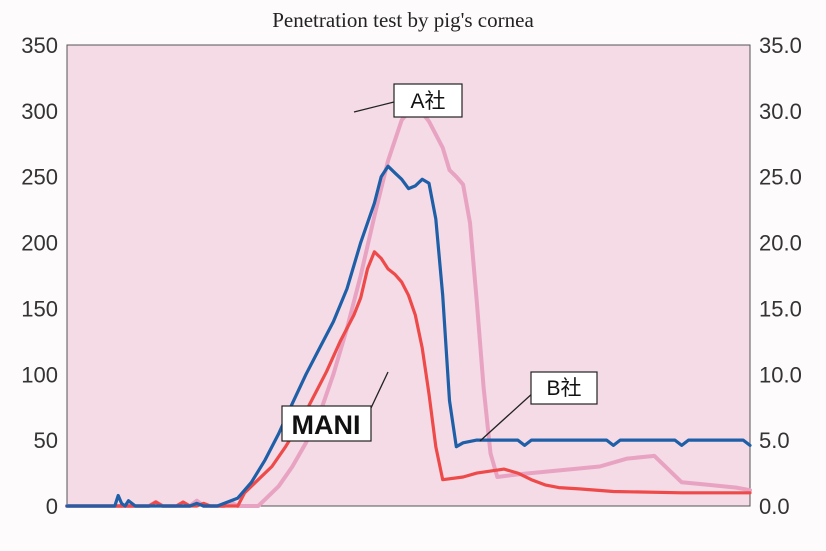  Describe the element at coordinates (780, 177) in the screenshot. I see `right-tick-label: 25.0` at that location.